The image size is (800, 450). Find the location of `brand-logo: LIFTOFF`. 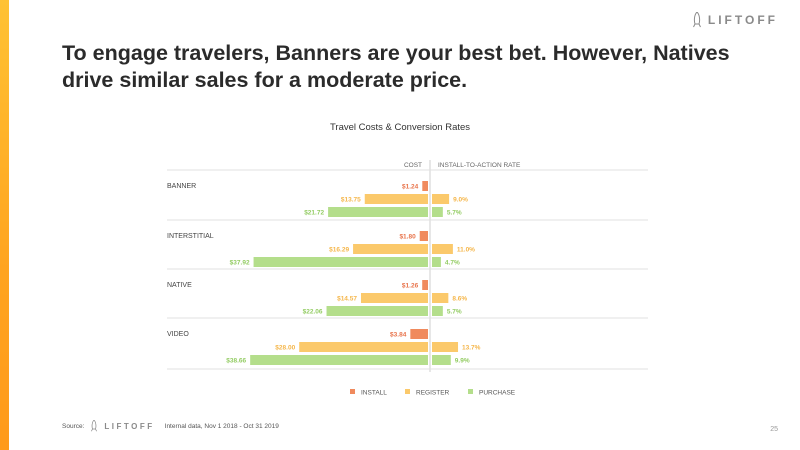

brand-logo: LIFTOFF is located at coordinates (735, 20).